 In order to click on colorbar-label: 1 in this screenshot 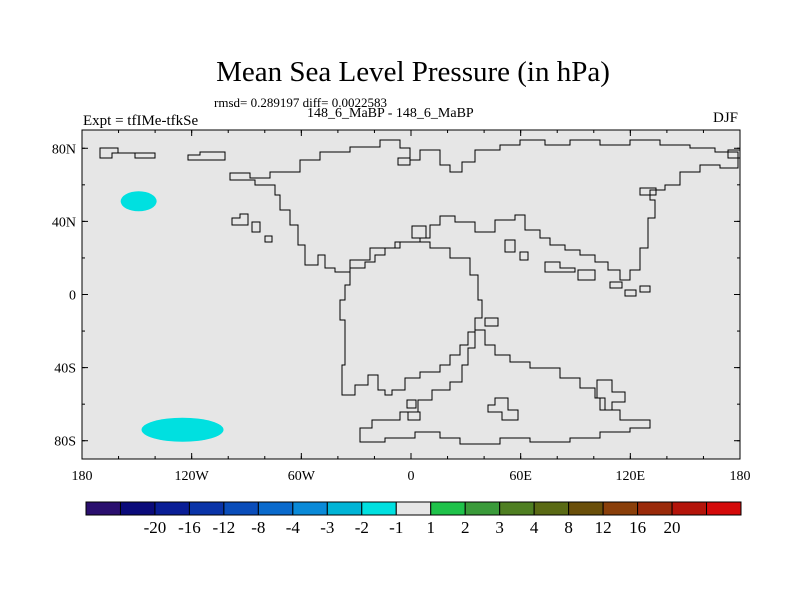, I will do `click(430, 527)`.